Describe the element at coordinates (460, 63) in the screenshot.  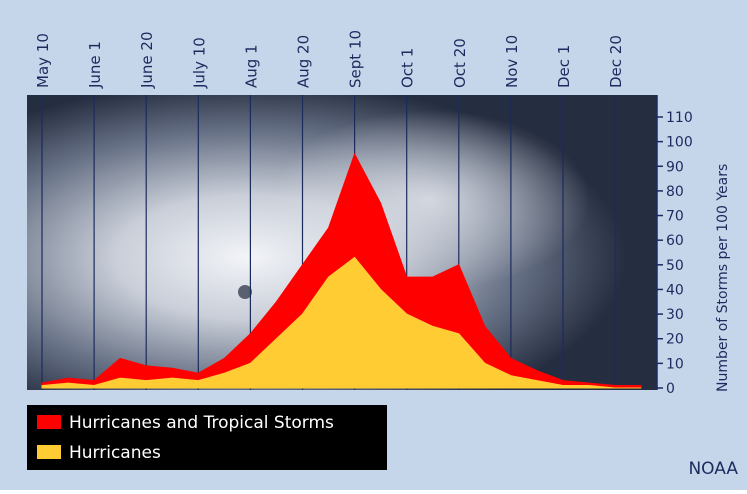
I see `x-tick-label: Oct 20` at that location.